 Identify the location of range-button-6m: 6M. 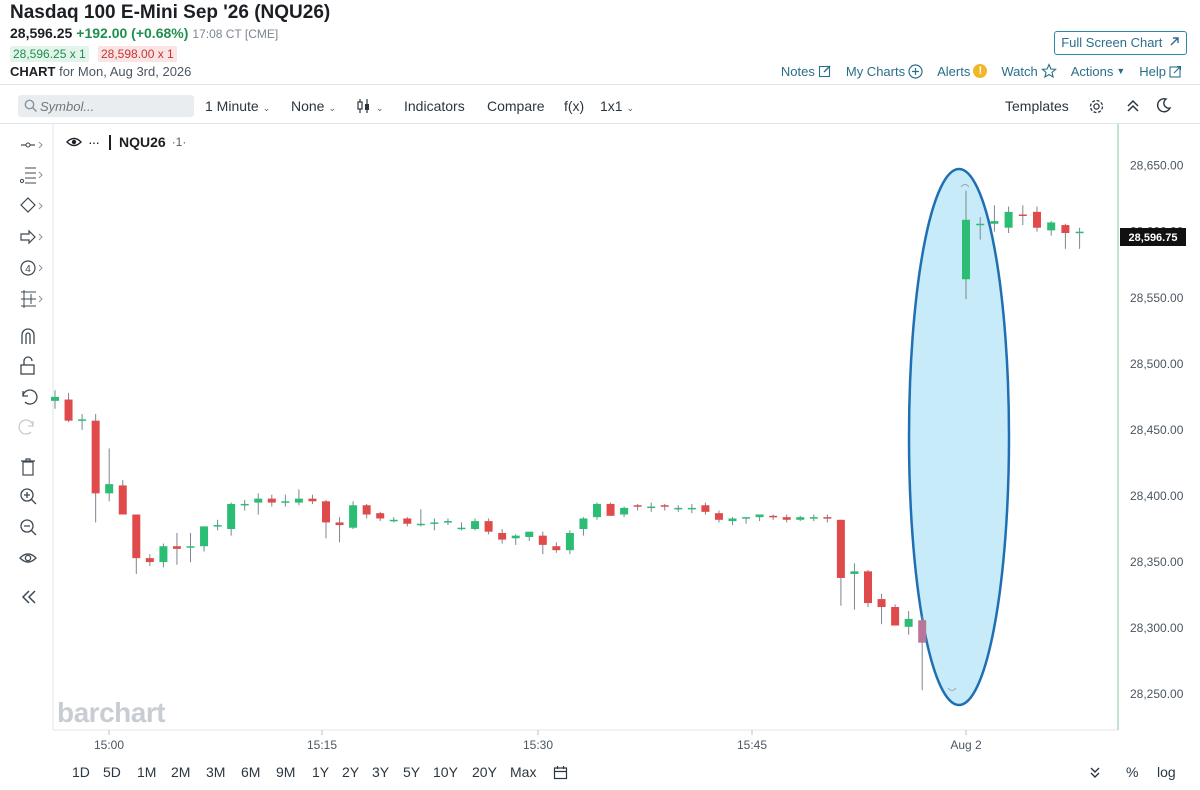
(251, 772).